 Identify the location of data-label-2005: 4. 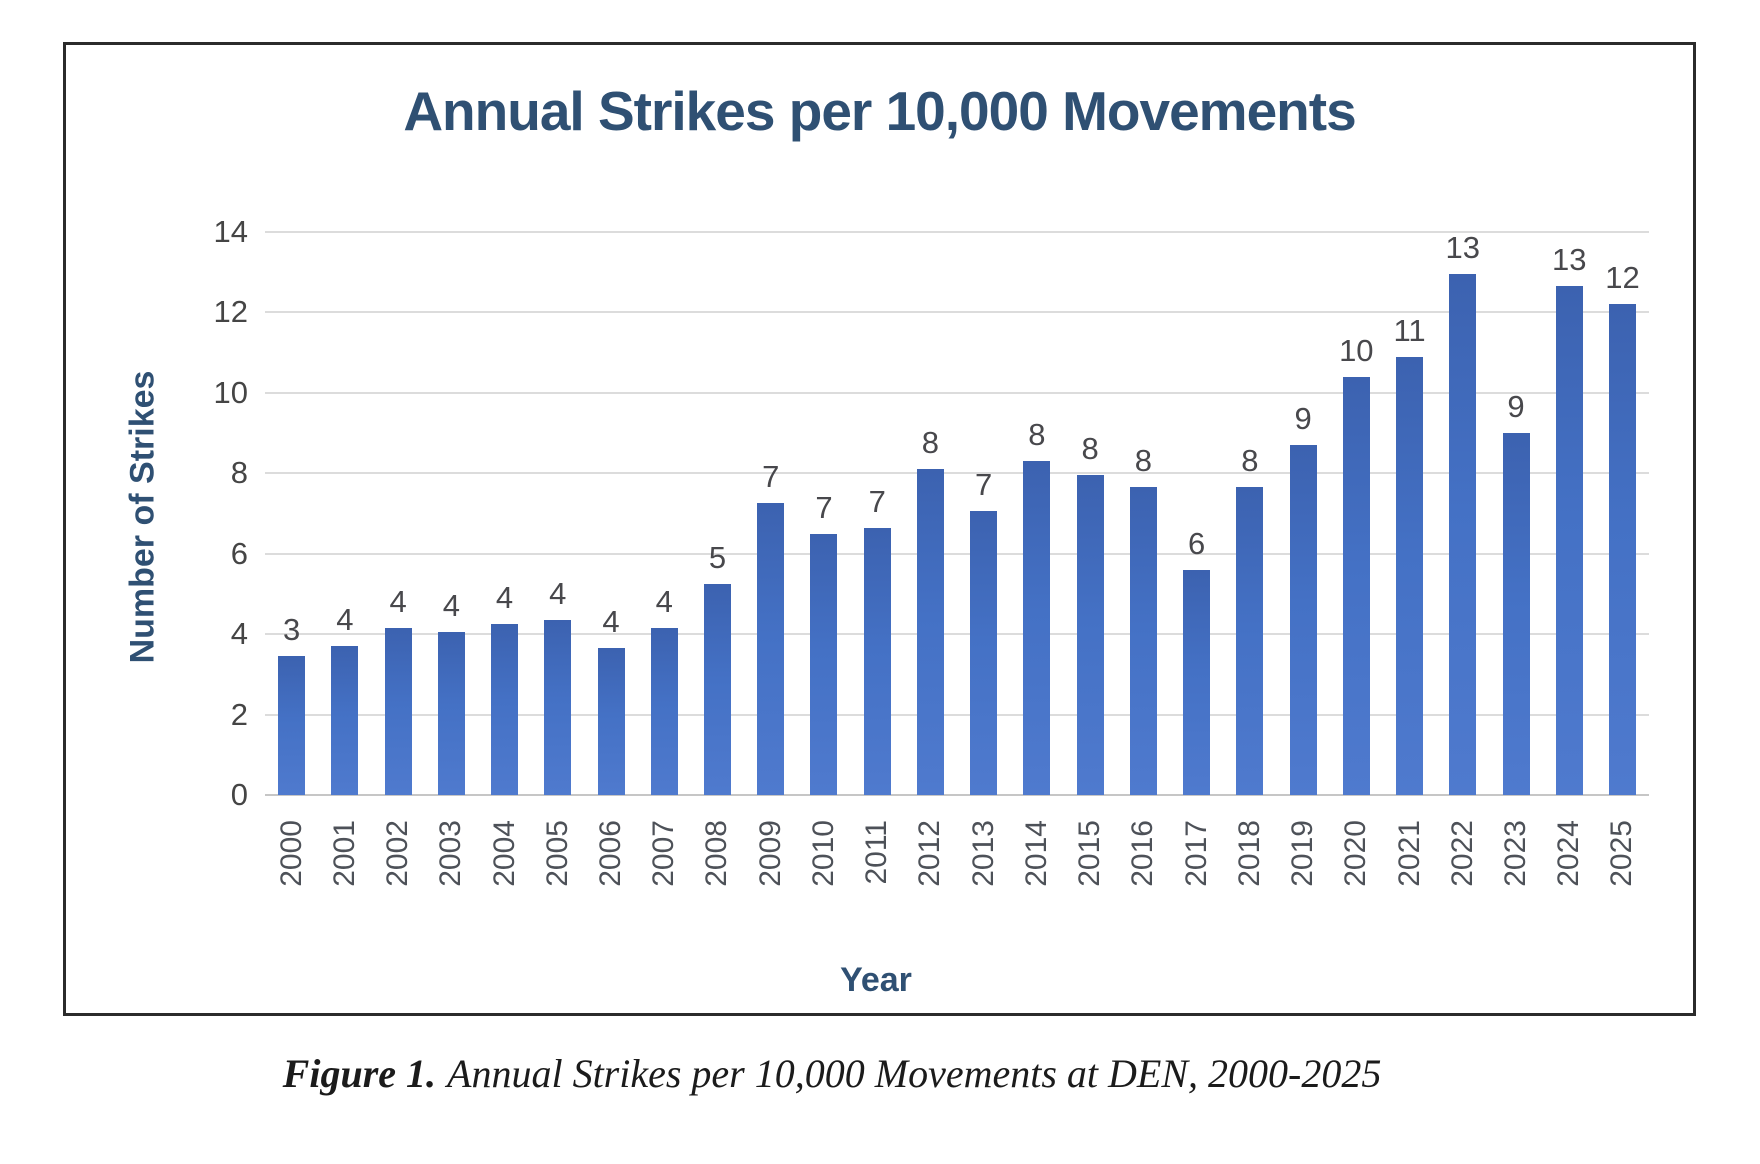
(558, 593).